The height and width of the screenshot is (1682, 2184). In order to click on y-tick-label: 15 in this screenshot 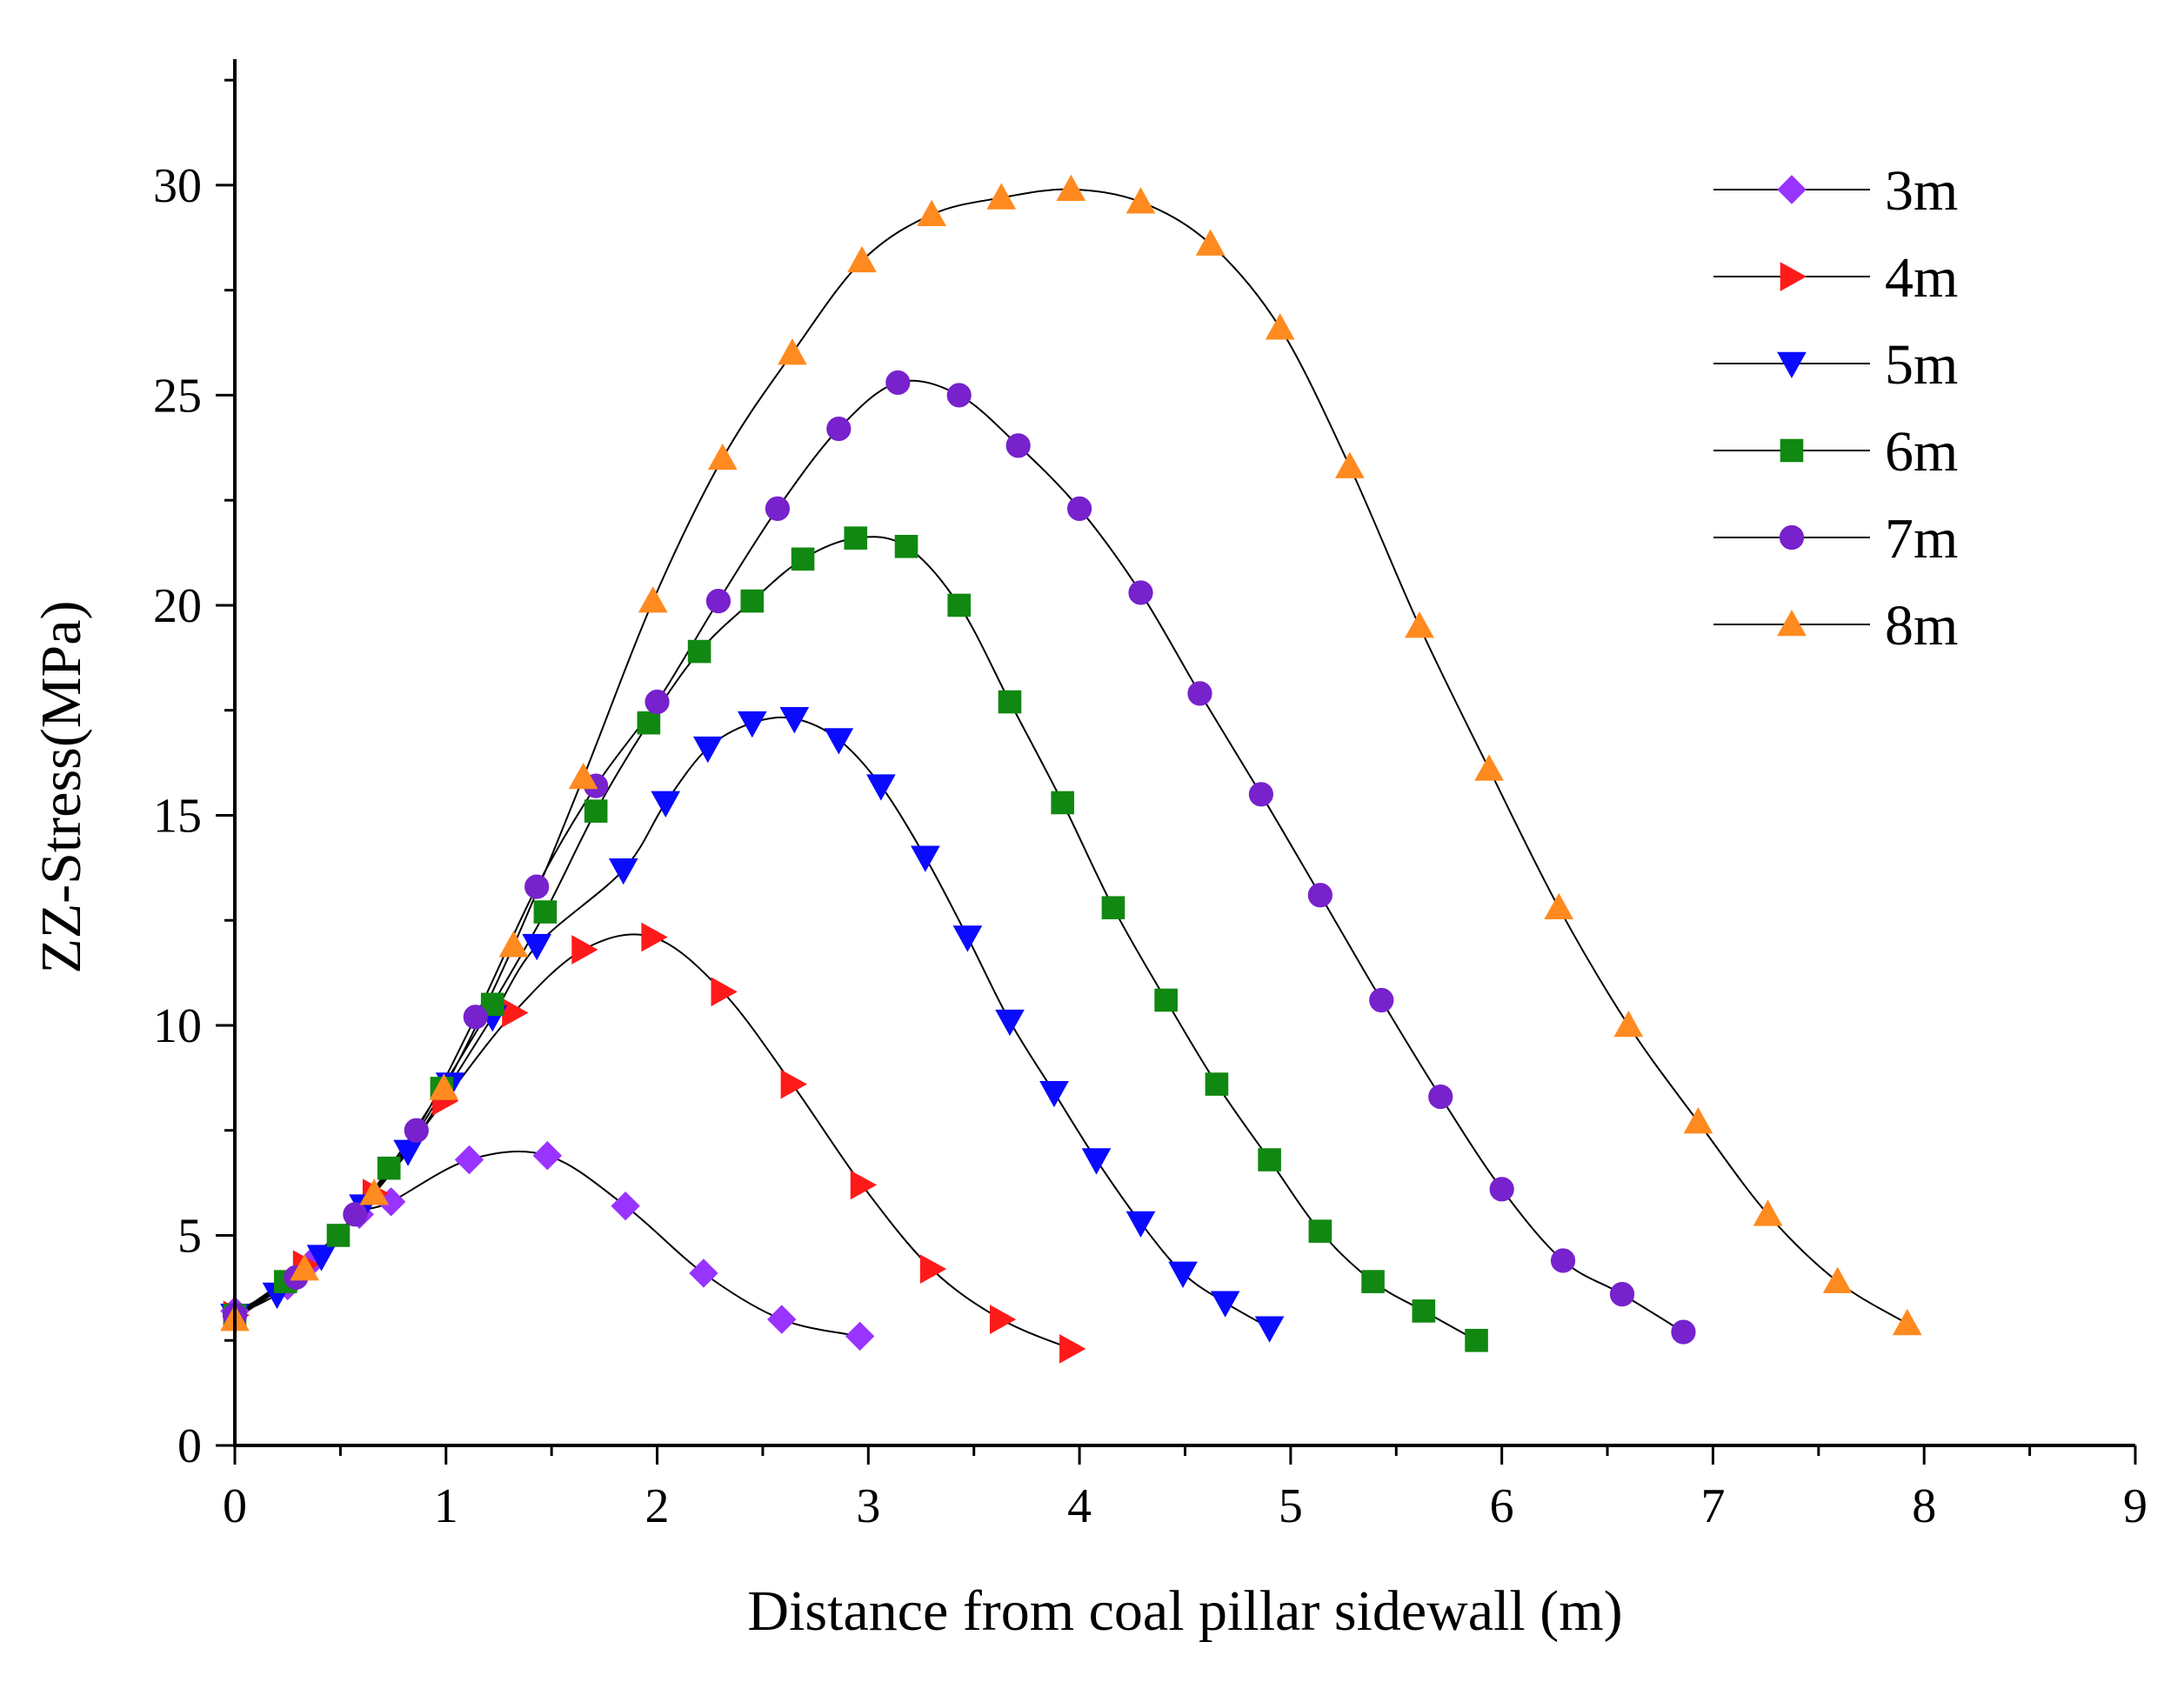, I will do `click(177, 816)`.